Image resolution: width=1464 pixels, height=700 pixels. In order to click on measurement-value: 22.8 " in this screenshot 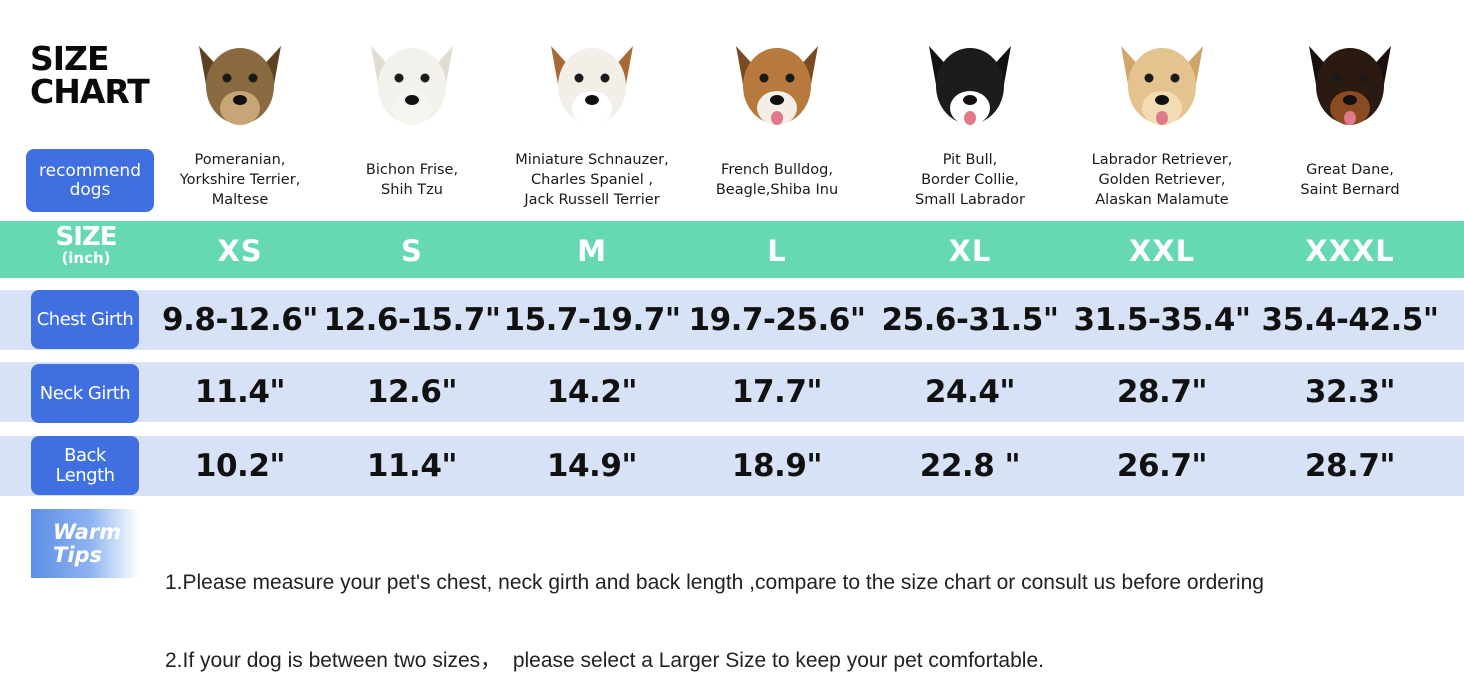, I will do `click(970, 466)`.